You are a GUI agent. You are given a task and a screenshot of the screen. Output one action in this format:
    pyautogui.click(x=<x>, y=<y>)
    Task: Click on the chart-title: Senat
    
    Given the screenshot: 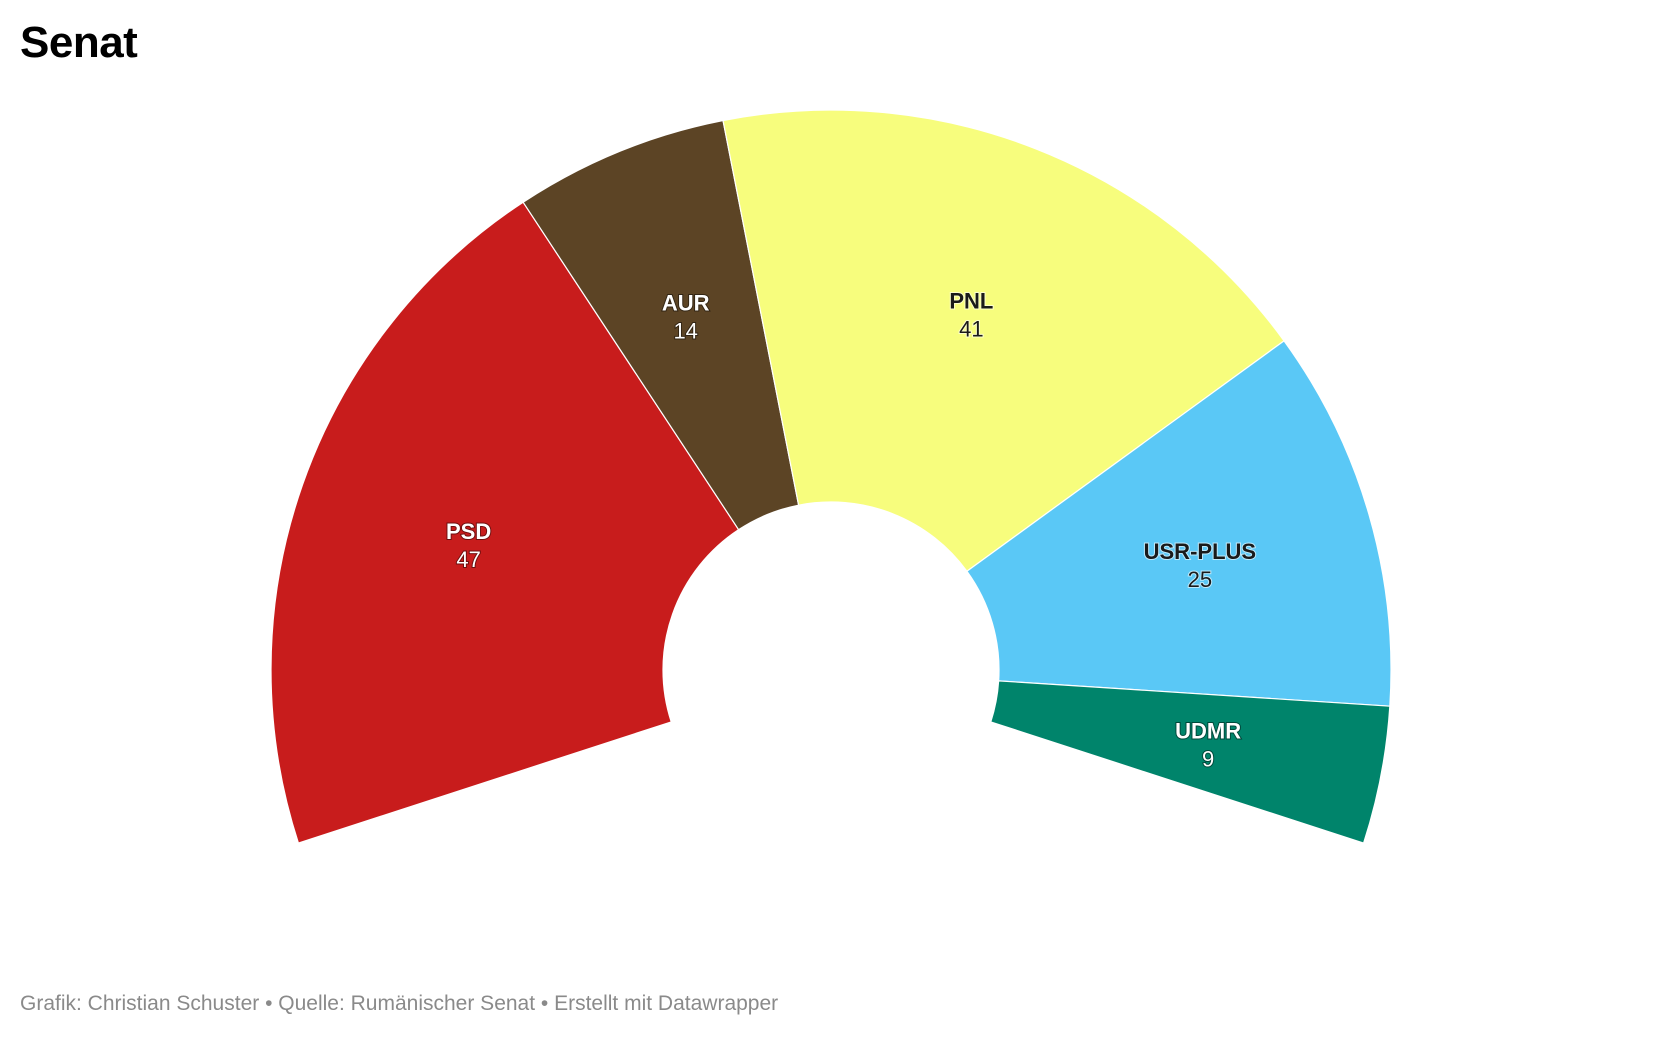 What is the action you would take?
    pyautogui.click(x=79, y=42)
    